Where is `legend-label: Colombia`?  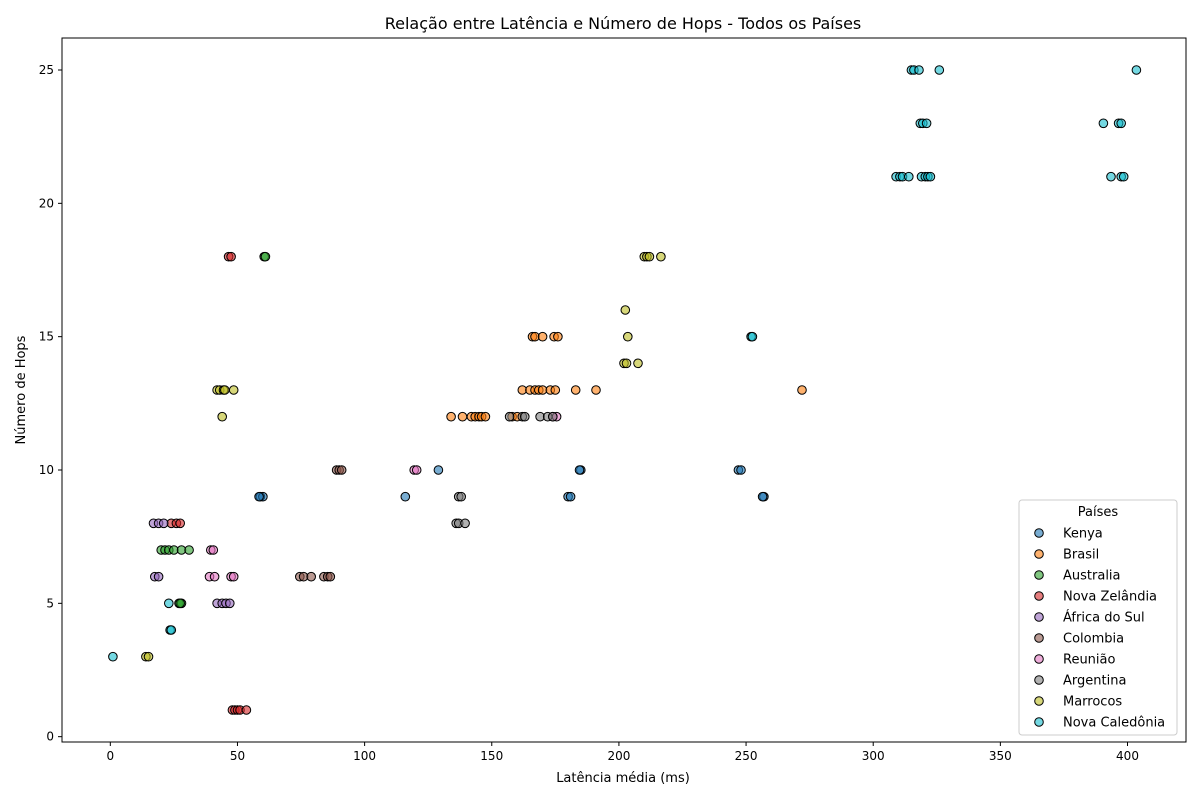 legend-label: Colombia is located at coordinates (1093, 639).